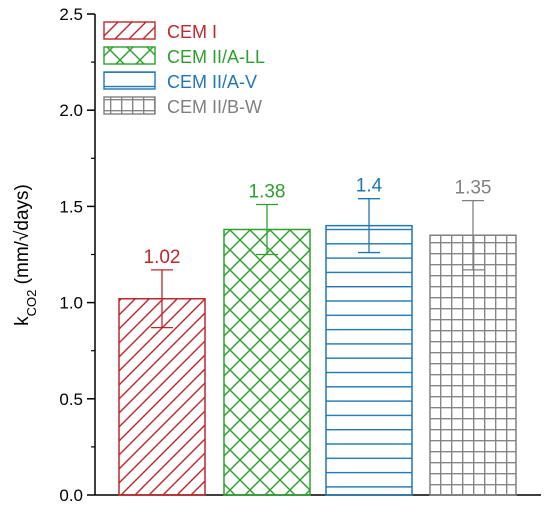 This screenshot has width=550, height=513. Describe the element at coordinates (77, 255) in the screenshot. I see `y-axis-ticks: 0.0 0.5 1.0 1.5 2.0 2.5` at that location.